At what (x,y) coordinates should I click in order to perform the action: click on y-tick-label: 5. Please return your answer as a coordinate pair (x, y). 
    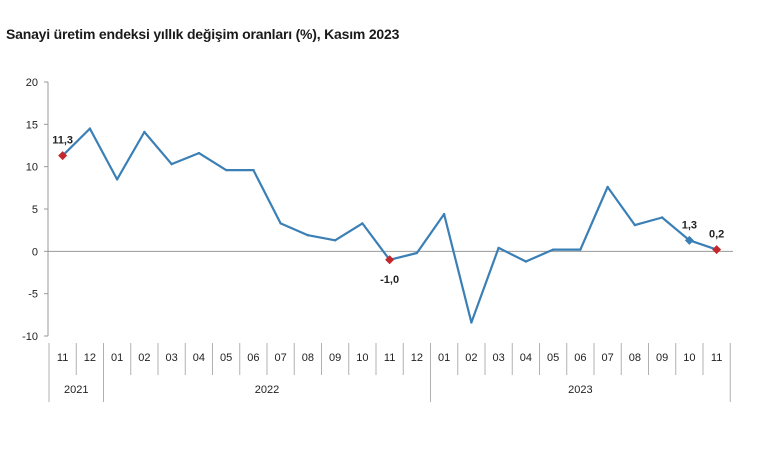
    Looking at the image, I should click on (35, 210).